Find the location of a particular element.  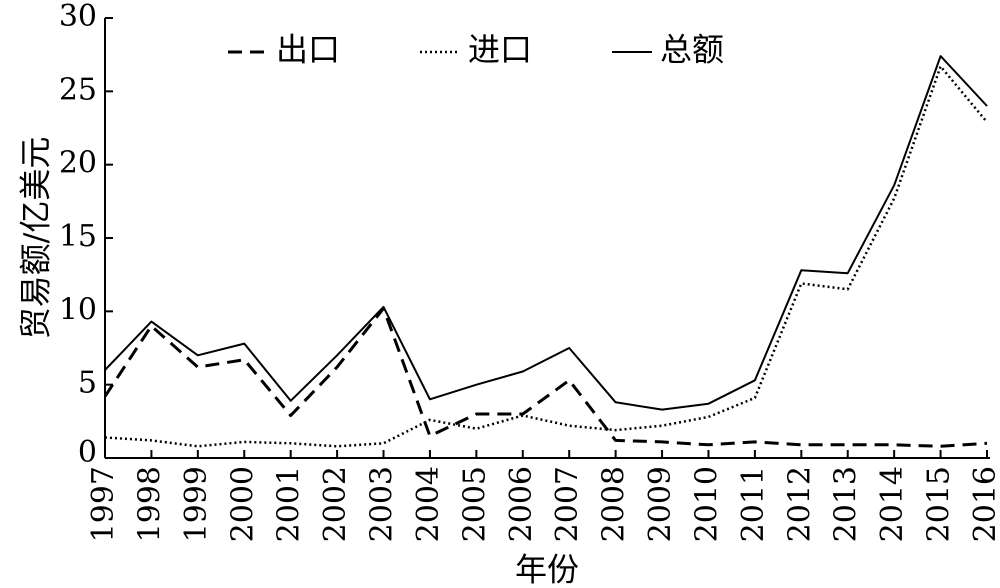

y-tick-label: 0 is located at coordinates (87, 452).